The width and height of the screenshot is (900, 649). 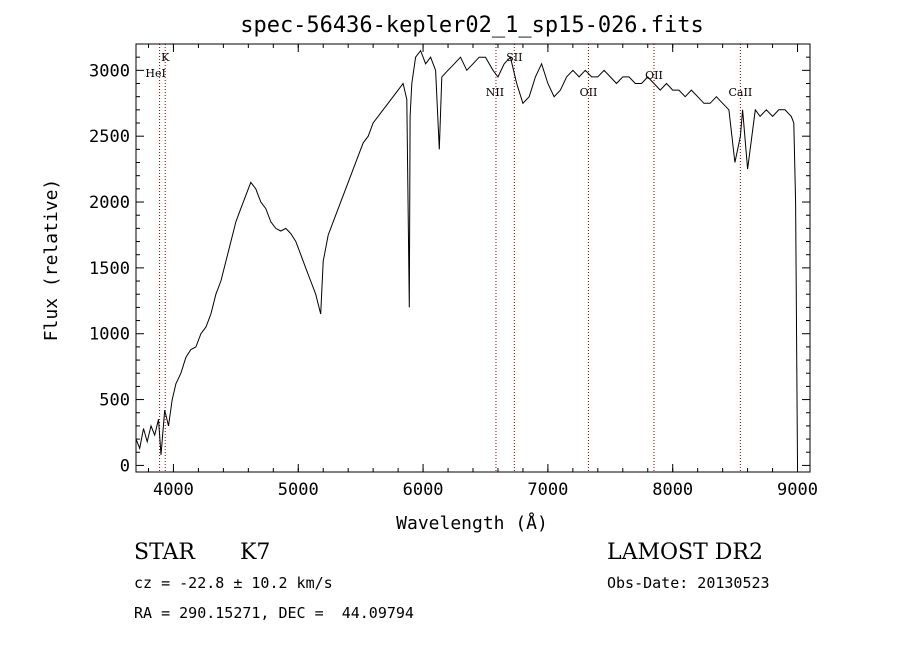 What do you see at coordinates (114, 401) in the screenshot?
I see `y-tick-label: 500` at bounding box center [114, 401].